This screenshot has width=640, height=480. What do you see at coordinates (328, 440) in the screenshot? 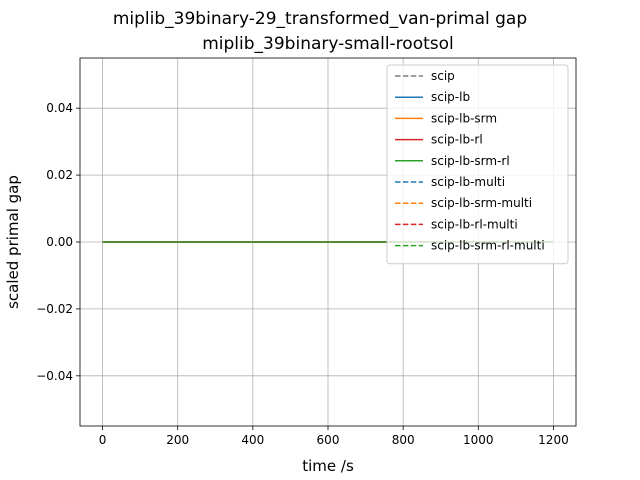
I see `x-tick-label: 600` at bounding box center [328, 440].